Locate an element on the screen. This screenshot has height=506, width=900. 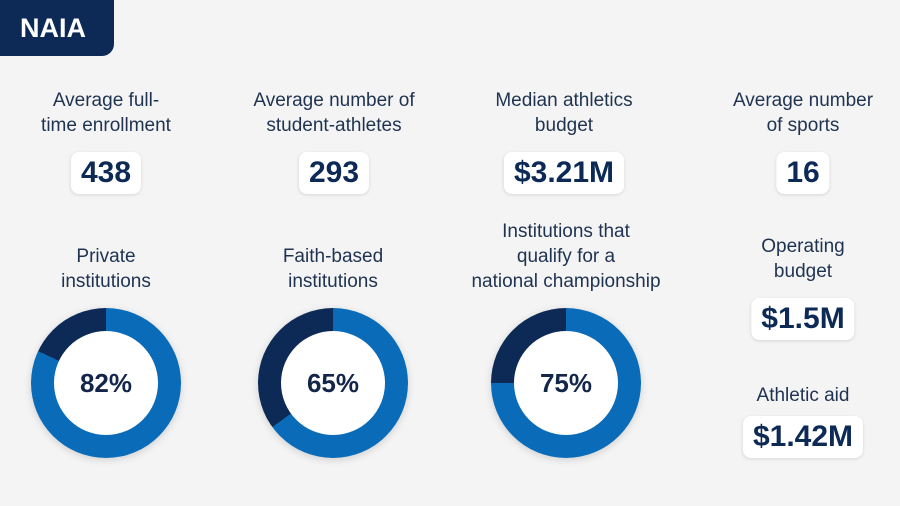
donut-value-private: 82% is located at coordinates (106, 383).